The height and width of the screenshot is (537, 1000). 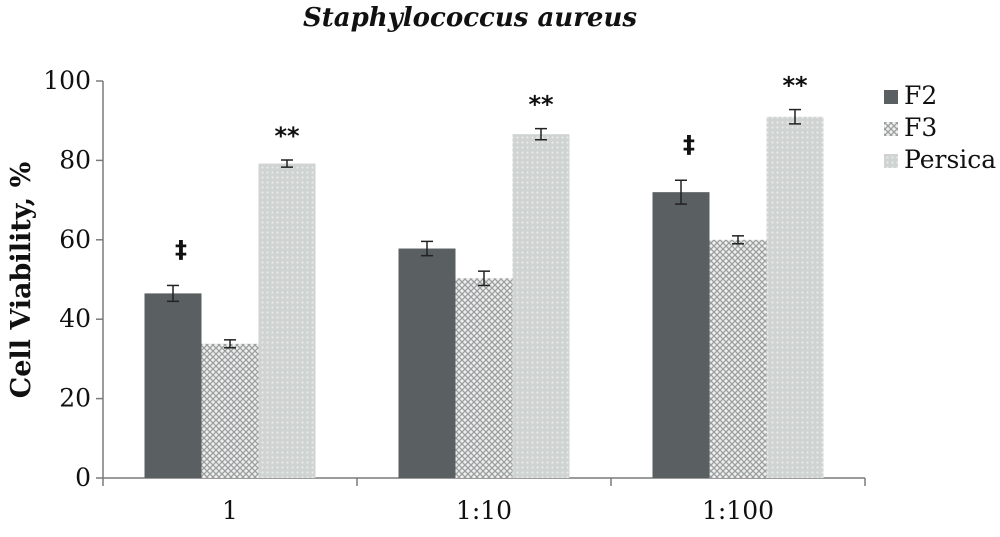 What do you see at coordinates (738, 510) in the screenshot?
I see `x-tick-label: 1:100` at bounding box center [738, 510].